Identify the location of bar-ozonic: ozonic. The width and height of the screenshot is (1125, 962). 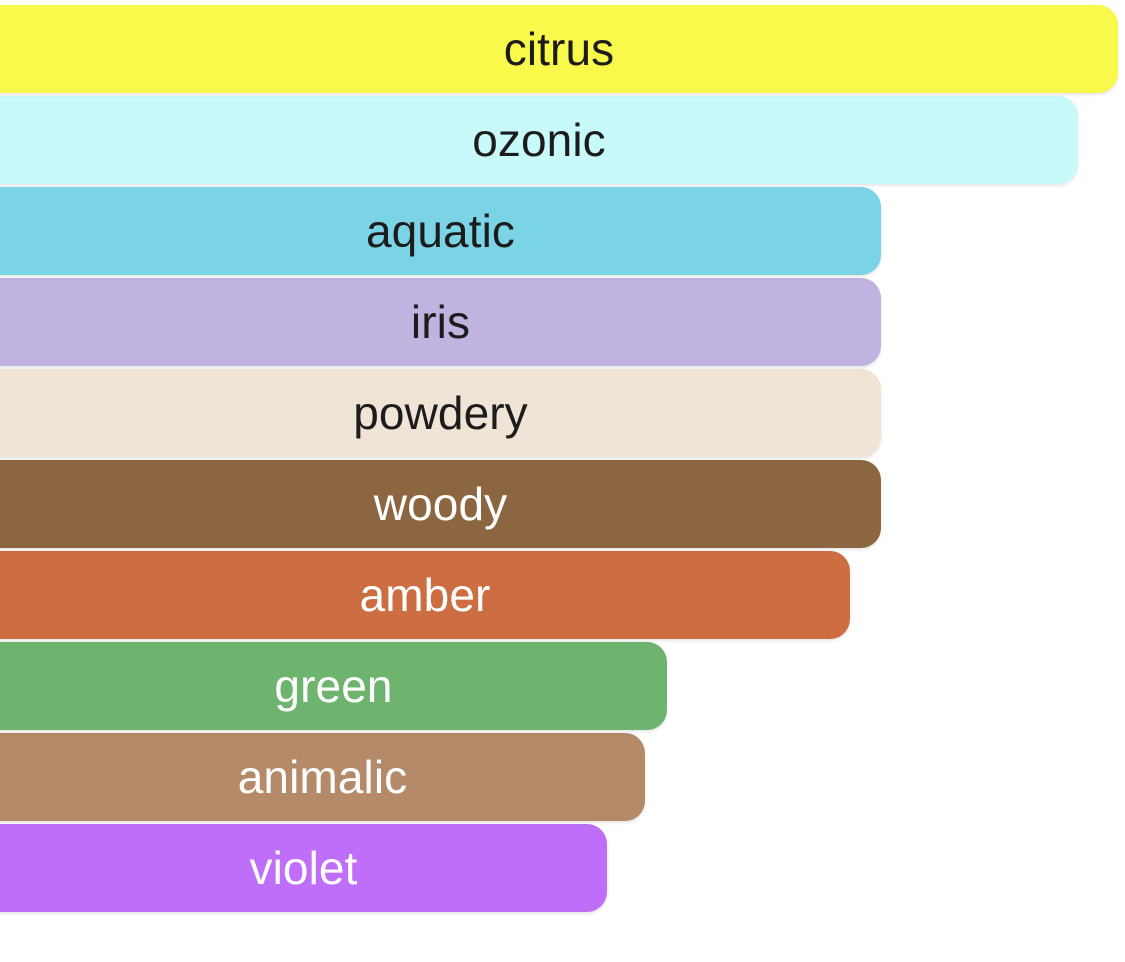
(539, 140).